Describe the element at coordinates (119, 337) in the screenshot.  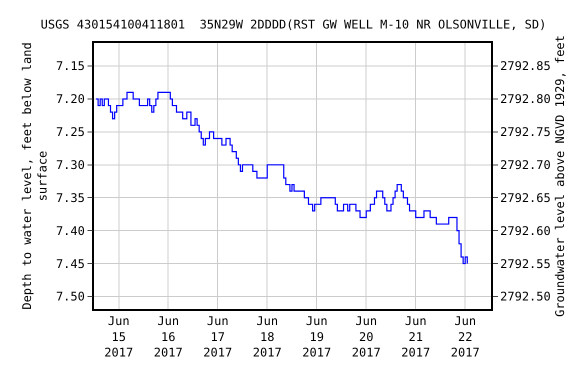
I see `x-tick-label: Jun 15 2017` at that location.